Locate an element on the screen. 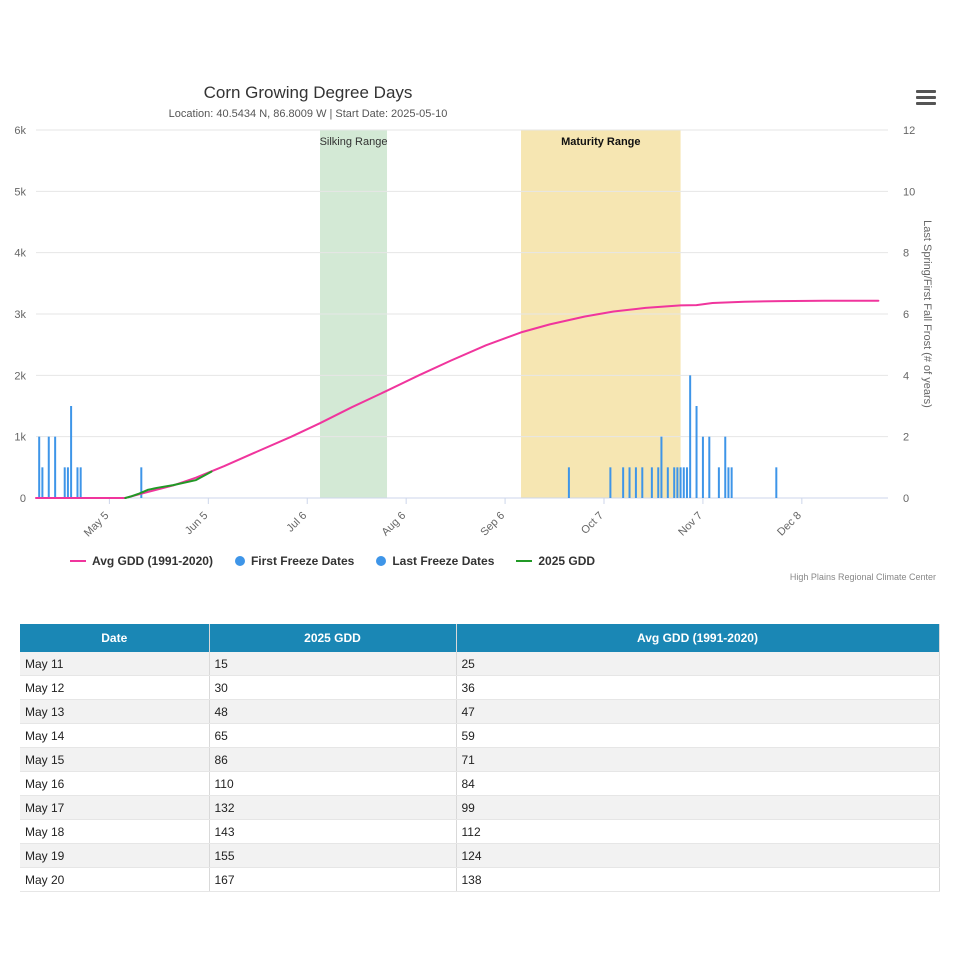 The image size is (960, 960). cell-date: May 13 is located at coordinates (115, 711).